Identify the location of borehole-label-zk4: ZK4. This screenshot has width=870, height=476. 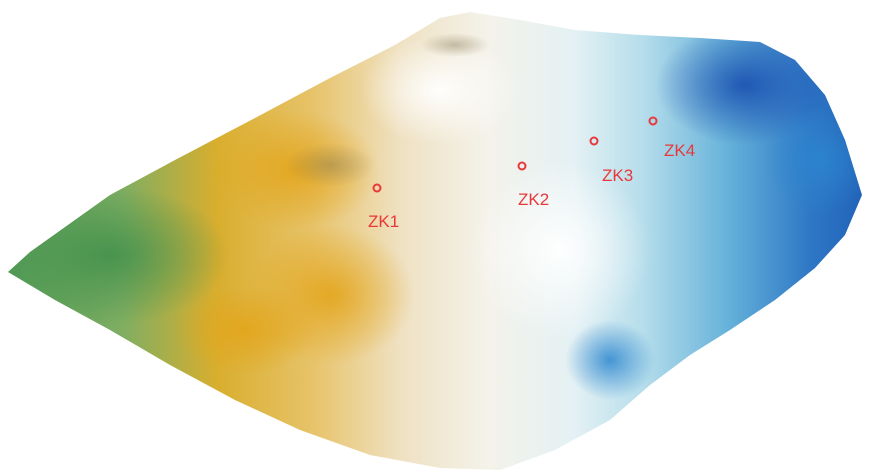
(680, 150).